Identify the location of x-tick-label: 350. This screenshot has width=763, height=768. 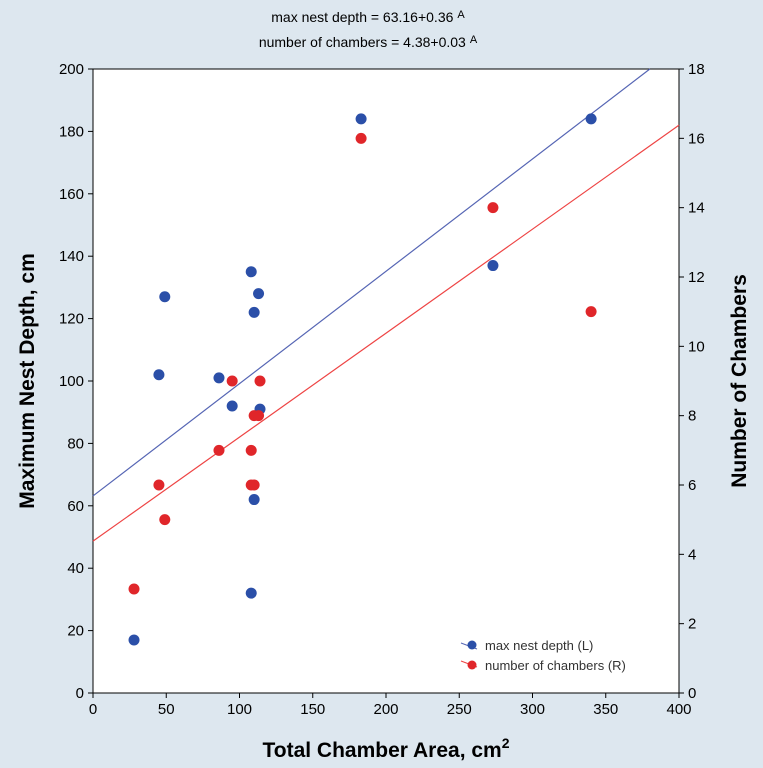
(605, 709).